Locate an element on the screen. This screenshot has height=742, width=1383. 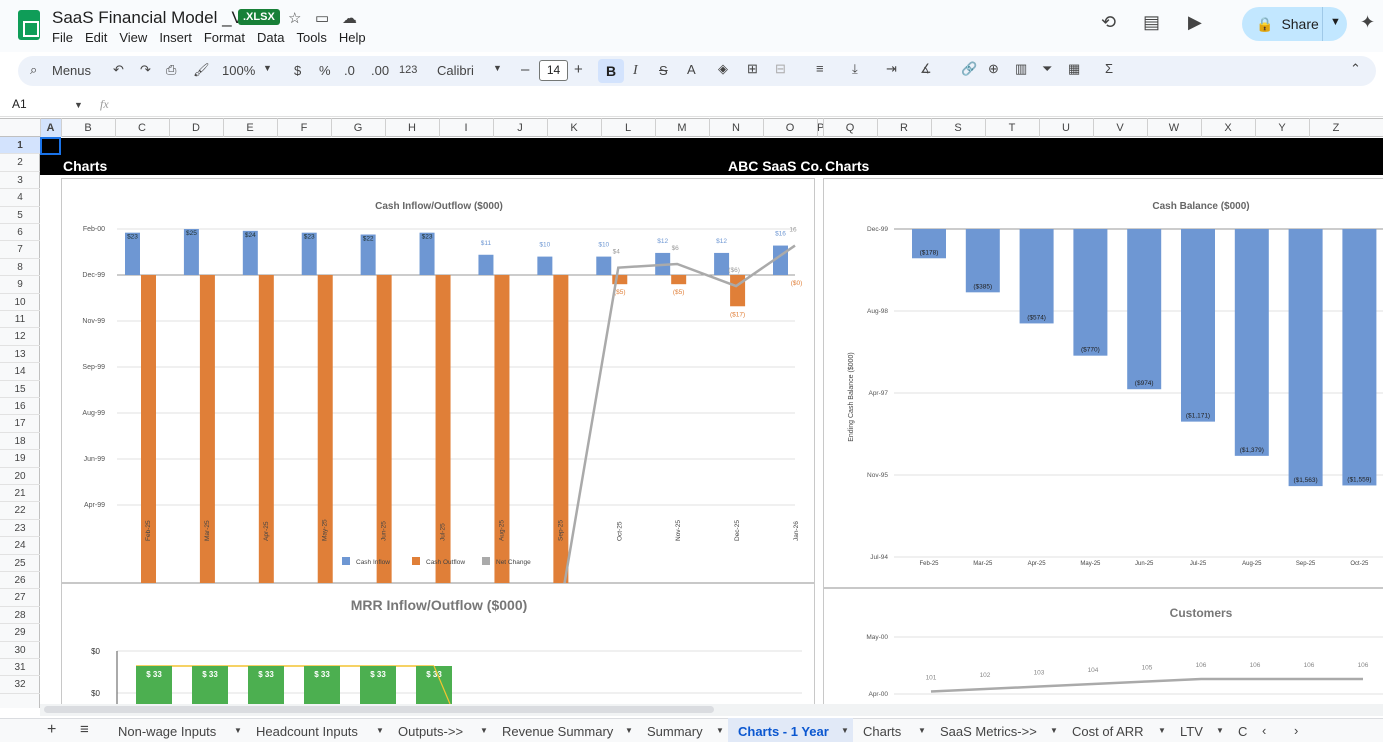
row-header-1: 1 is located at coordinates (20, 146).